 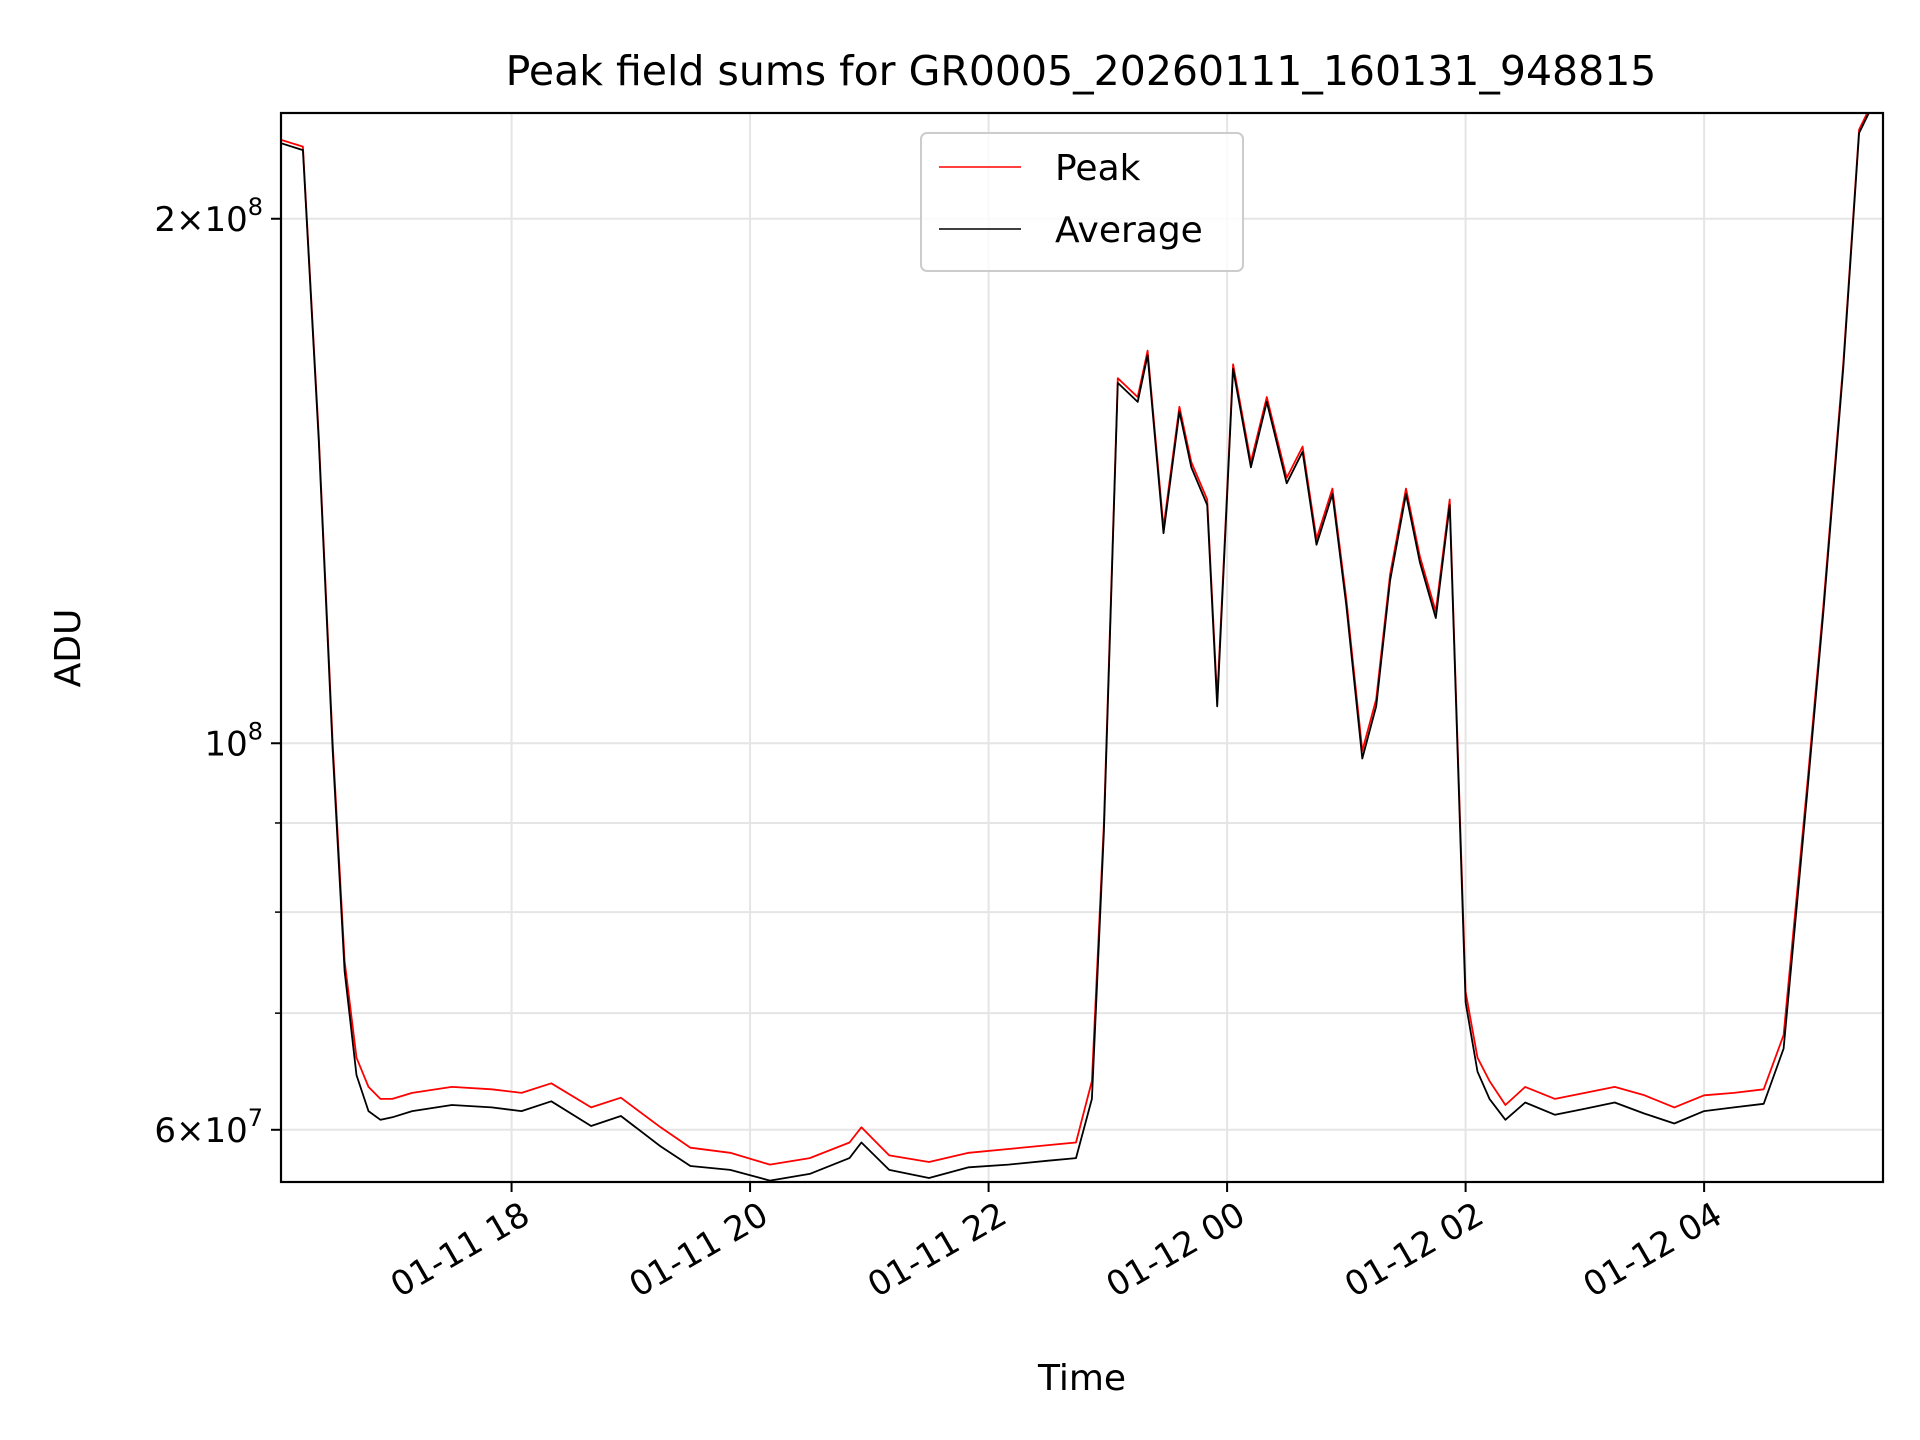 I want to click on legend: Peak Average, so click(x=1082, y=202).